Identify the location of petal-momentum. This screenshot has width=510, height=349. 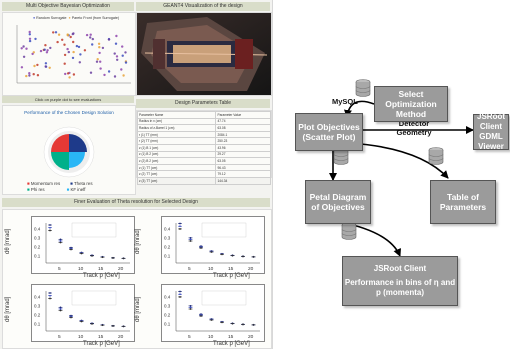
(60, 143).